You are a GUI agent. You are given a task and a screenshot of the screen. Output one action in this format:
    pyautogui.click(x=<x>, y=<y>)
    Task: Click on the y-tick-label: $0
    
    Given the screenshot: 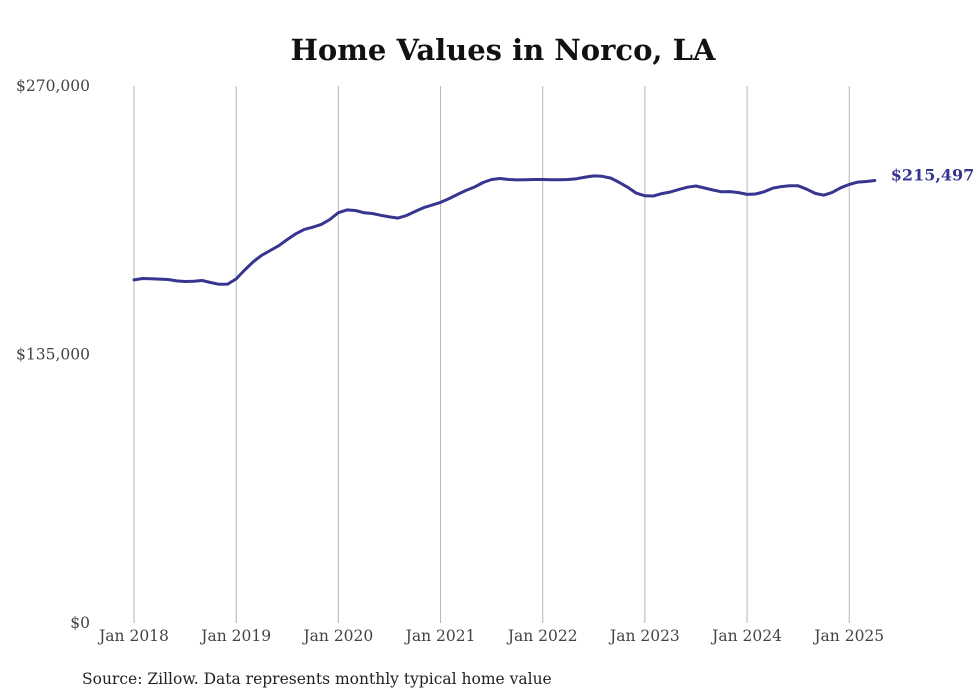 What is the action you would take?
    pyautogui.click(x=80, y=623)
    